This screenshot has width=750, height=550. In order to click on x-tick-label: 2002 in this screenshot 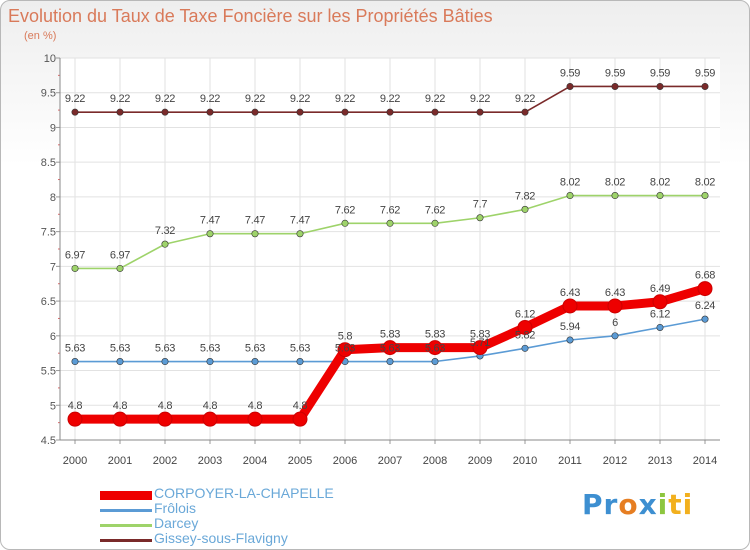, I will do `click(165, 461)`.